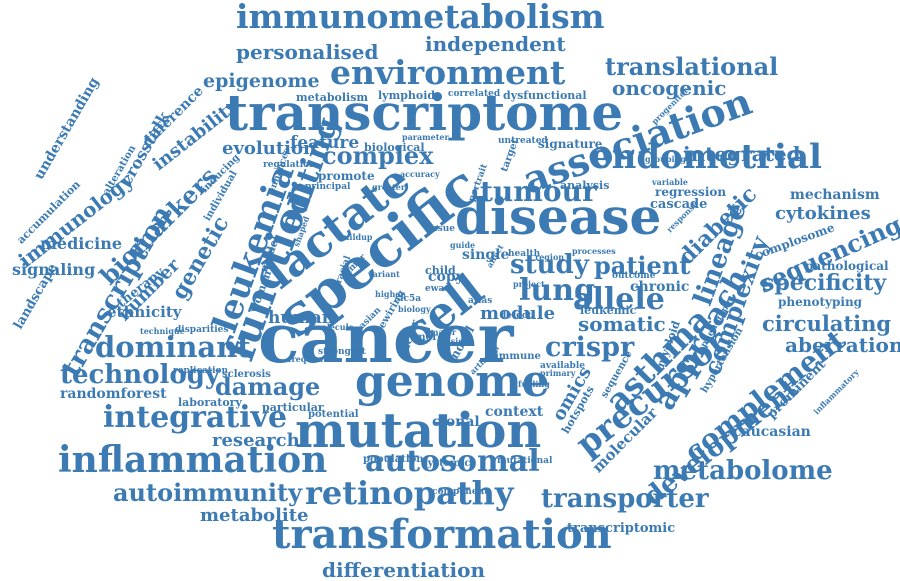  Describe the element at coordinates (625, 499) in the screenshot. I see `word: transporter` at that location.